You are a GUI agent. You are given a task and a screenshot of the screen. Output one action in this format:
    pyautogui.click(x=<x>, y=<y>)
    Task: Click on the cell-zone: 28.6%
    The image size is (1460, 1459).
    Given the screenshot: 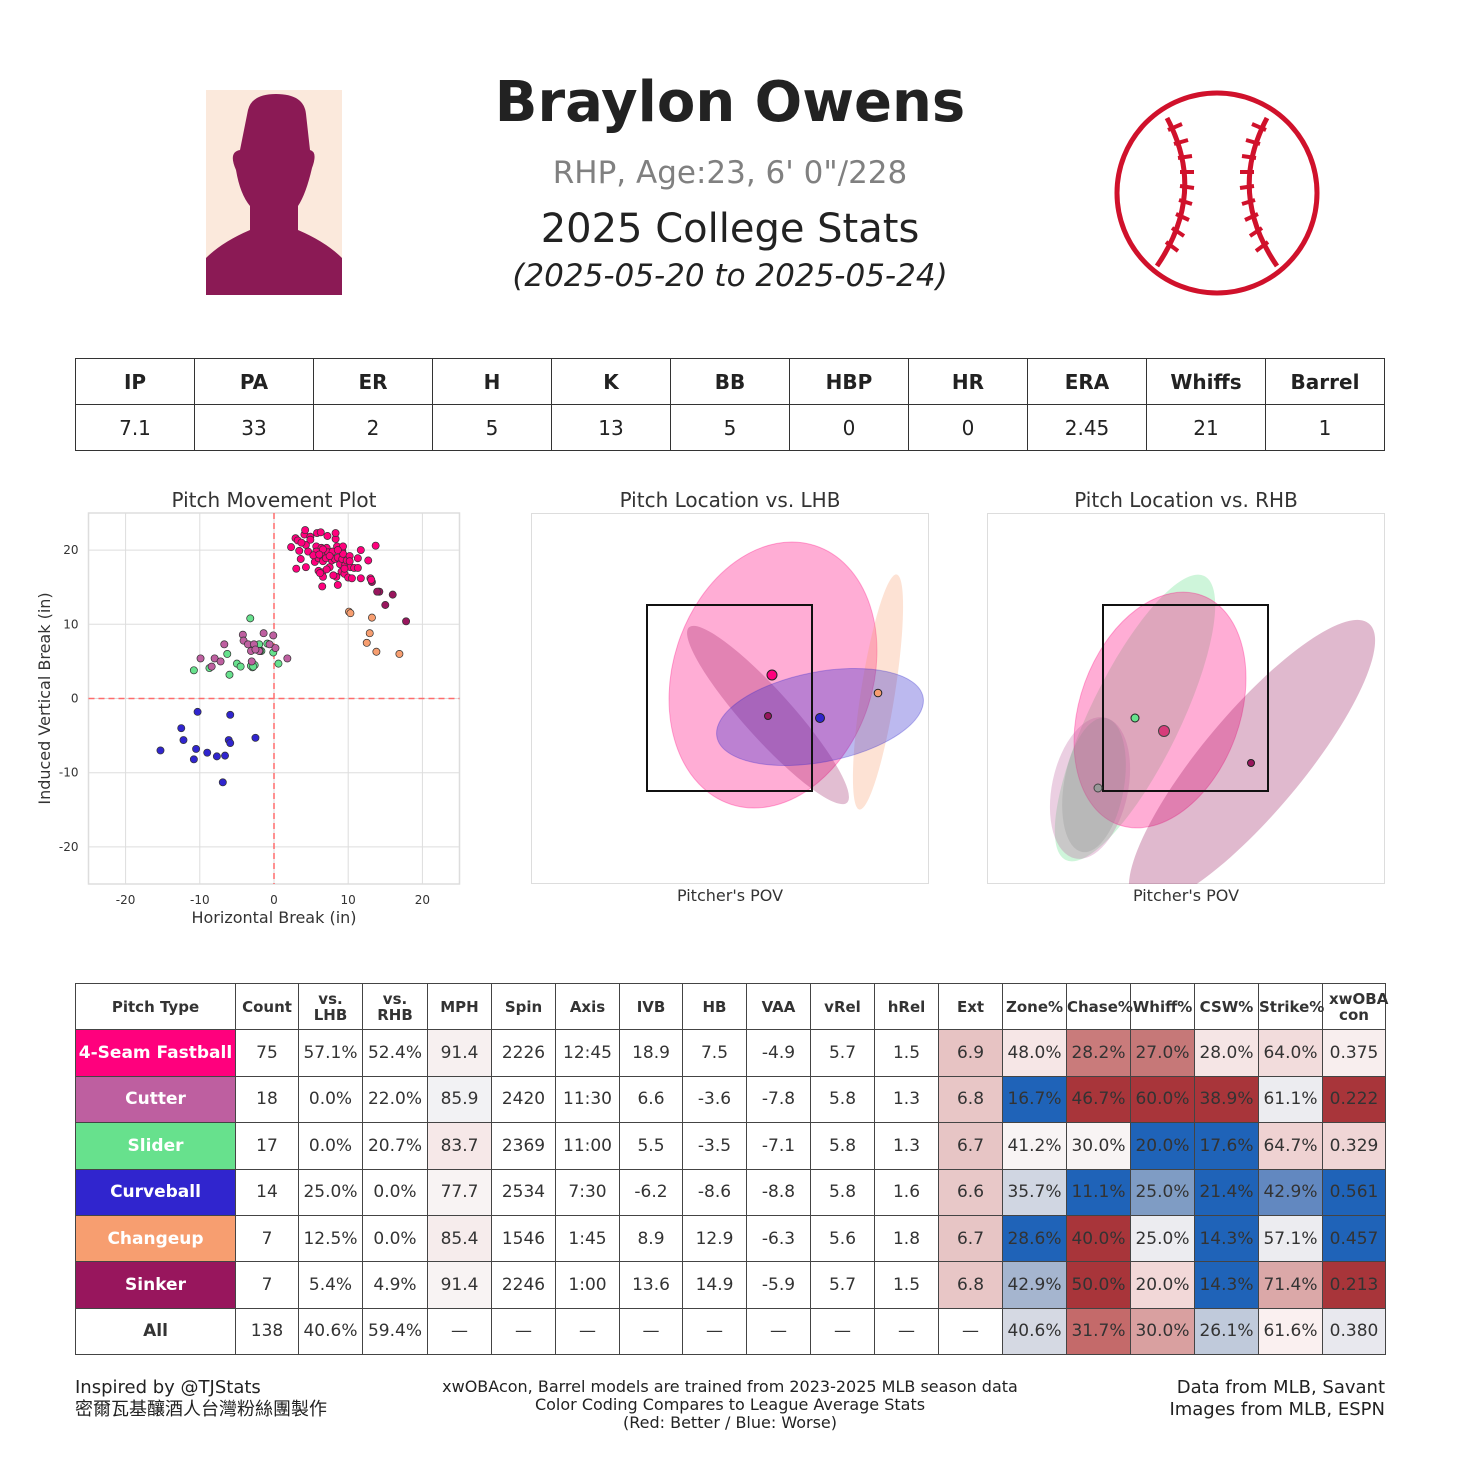 What is the action you would take?
    pyautogui.click(x=1034, y=1238)
    